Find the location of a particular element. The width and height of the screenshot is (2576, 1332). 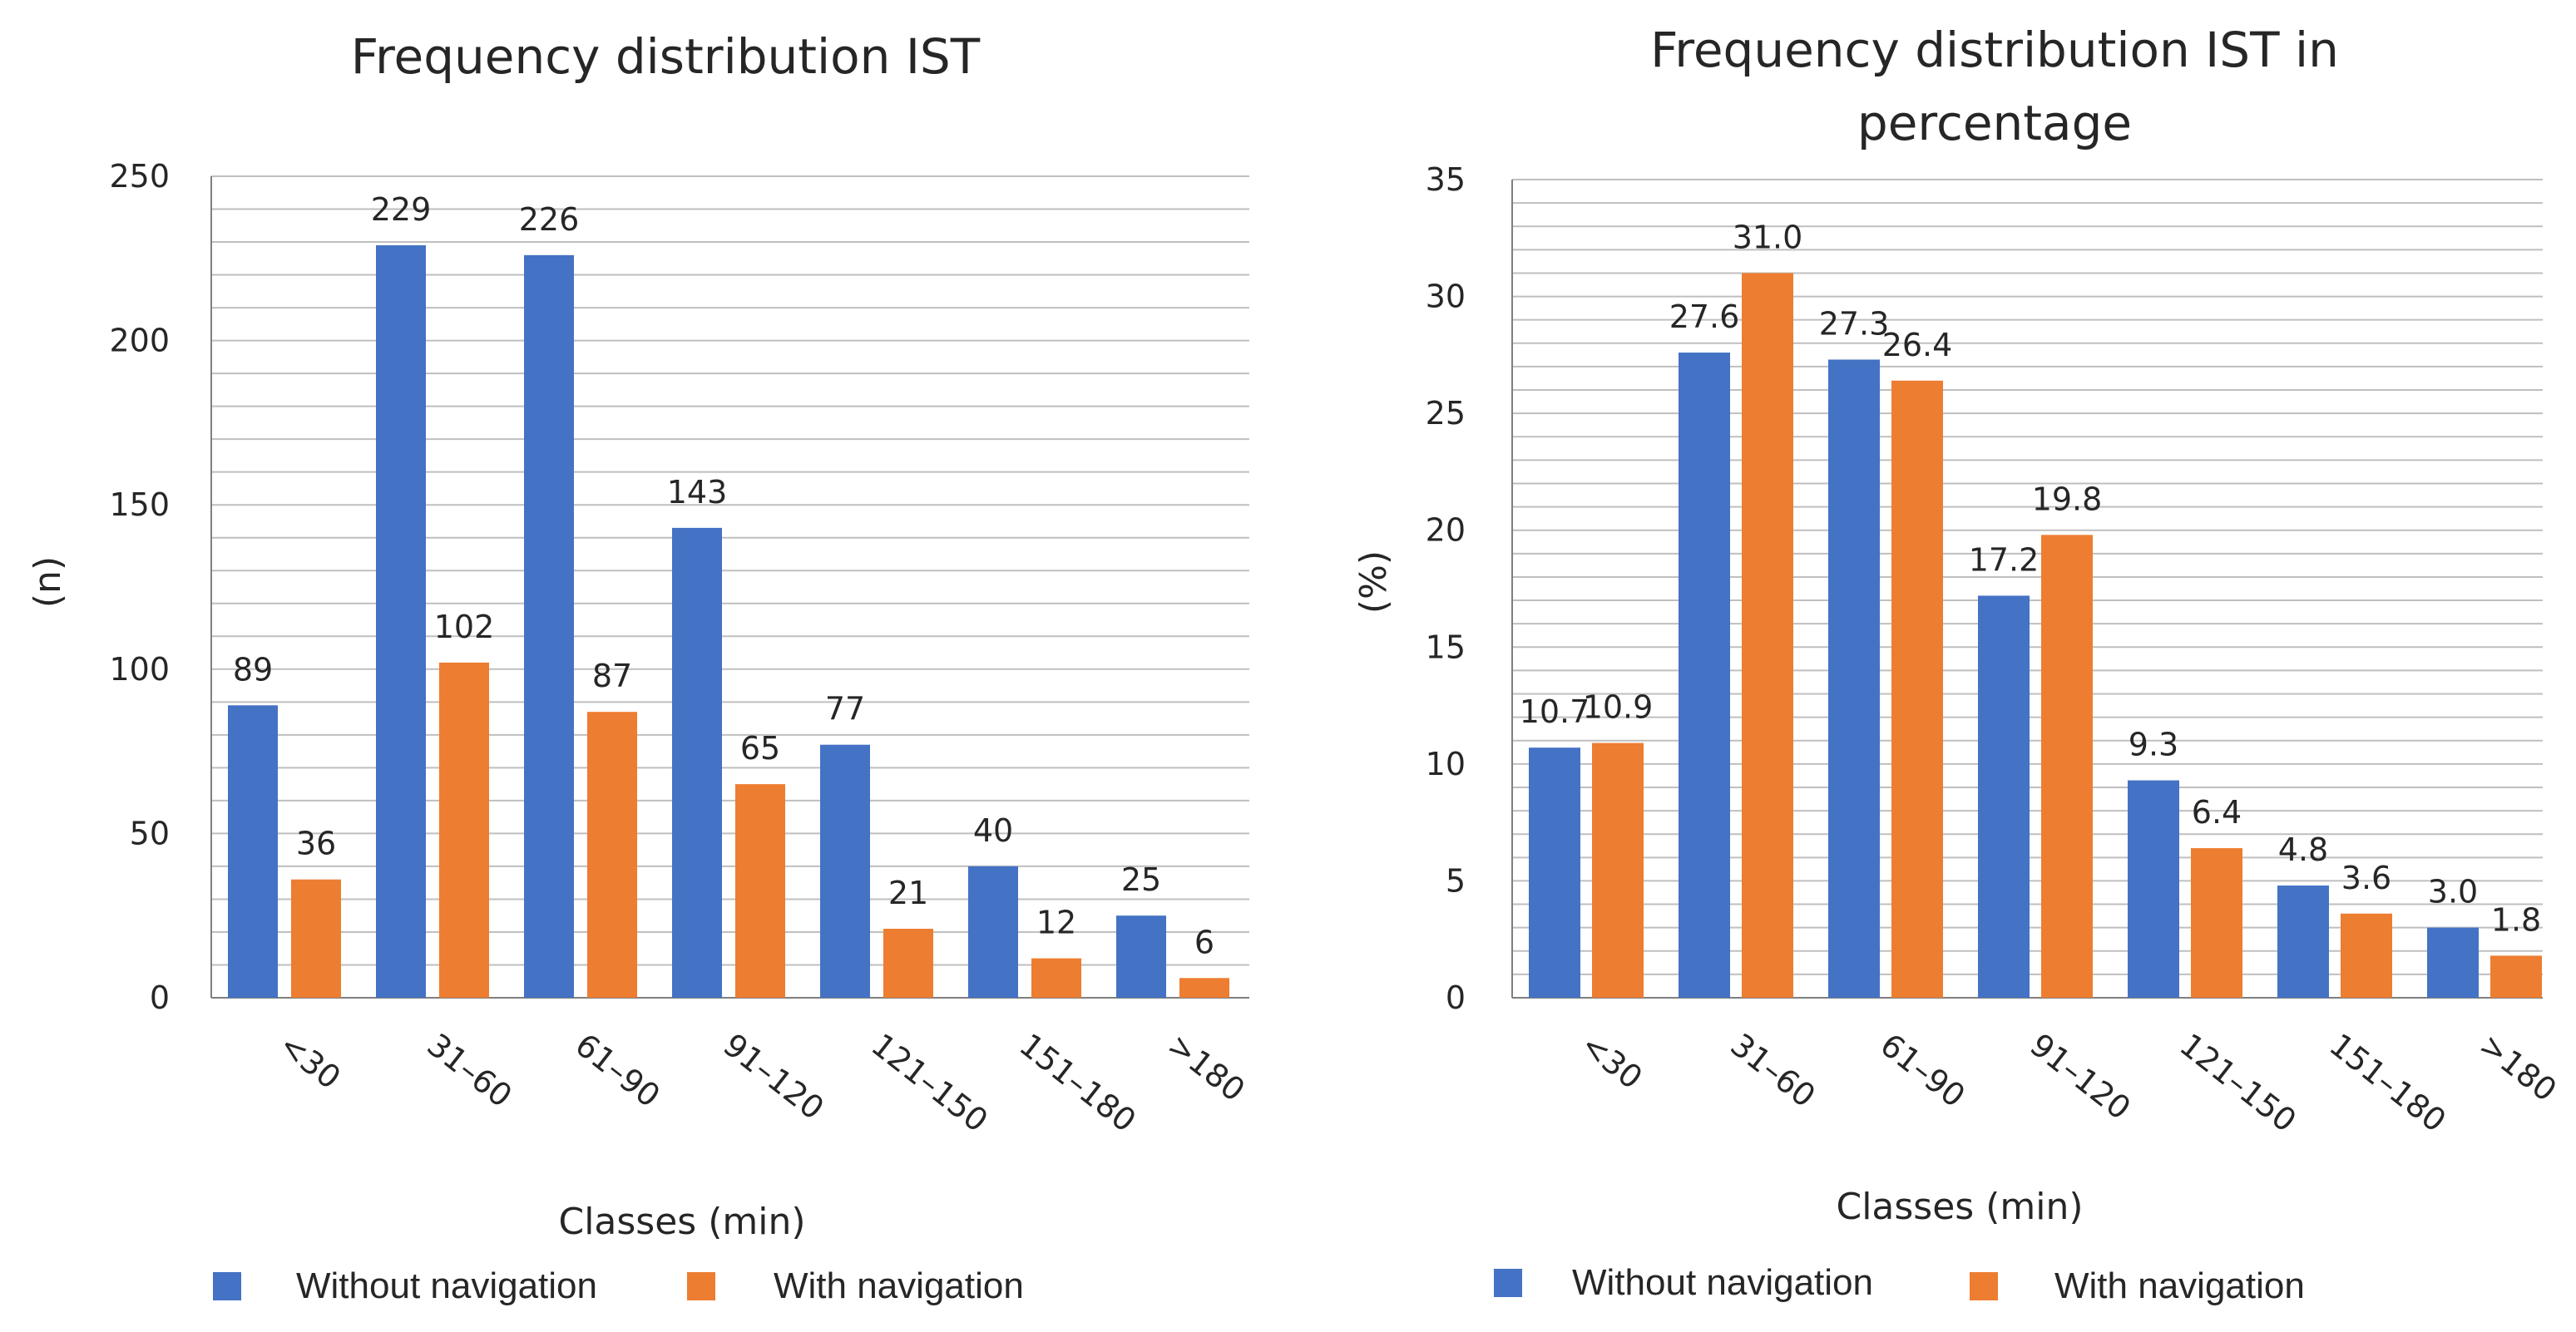

data-label: 36 is located at coordinates (316, 844).